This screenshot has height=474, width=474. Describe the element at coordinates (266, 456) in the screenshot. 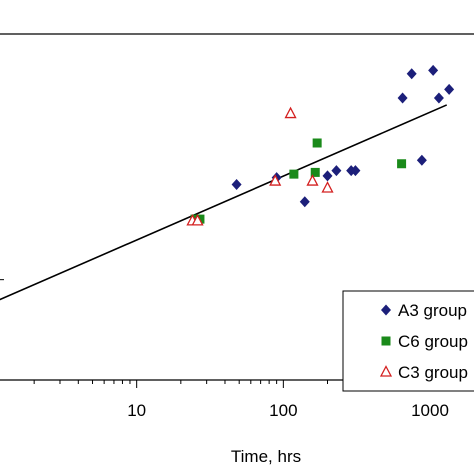

I see `x-axis-label: Time, hrs` at that location.